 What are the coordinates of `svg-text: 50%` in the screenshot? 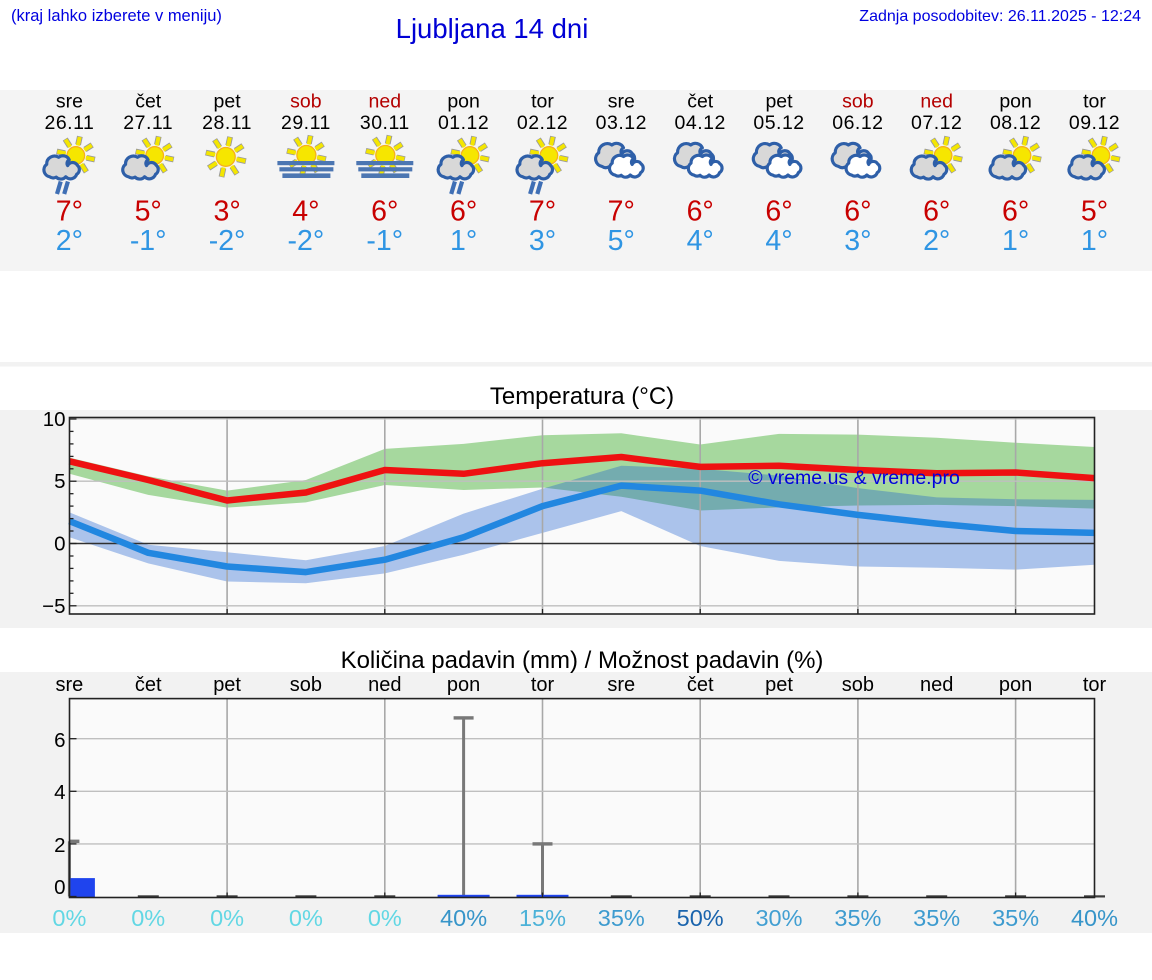 It's located at (700, 918).